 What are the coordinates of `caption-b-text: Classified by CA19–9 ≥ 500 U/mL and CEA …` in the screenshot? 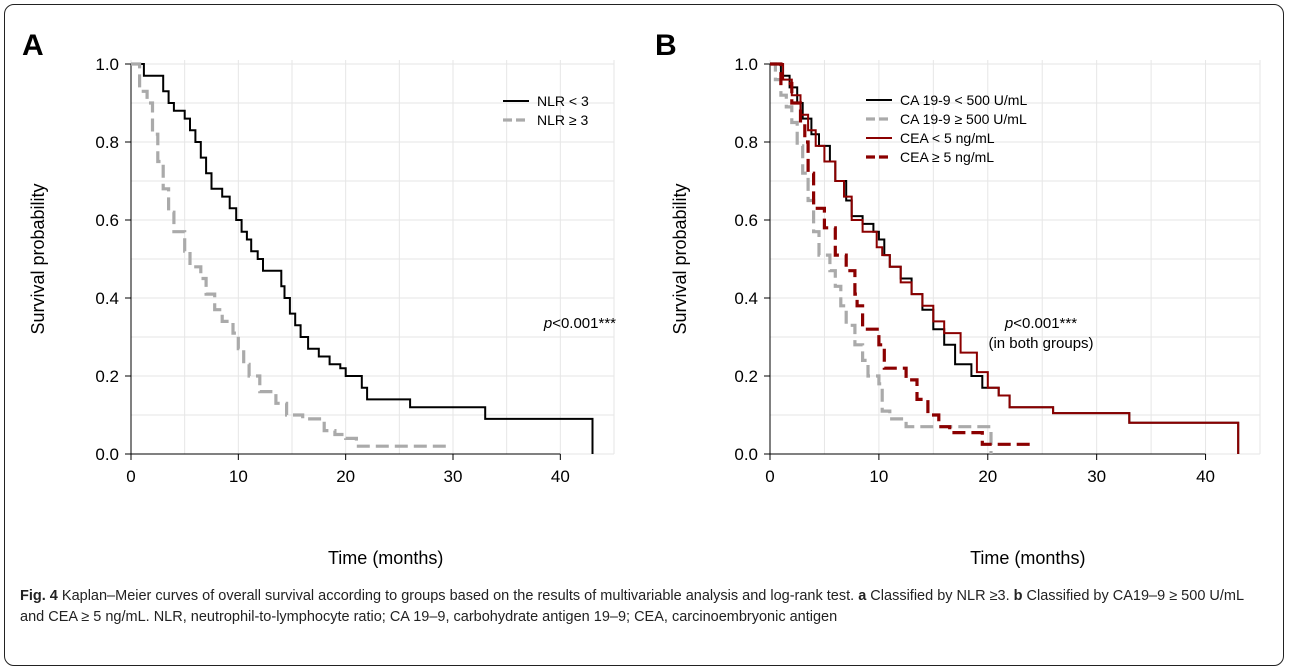 It's located at (632, 606).